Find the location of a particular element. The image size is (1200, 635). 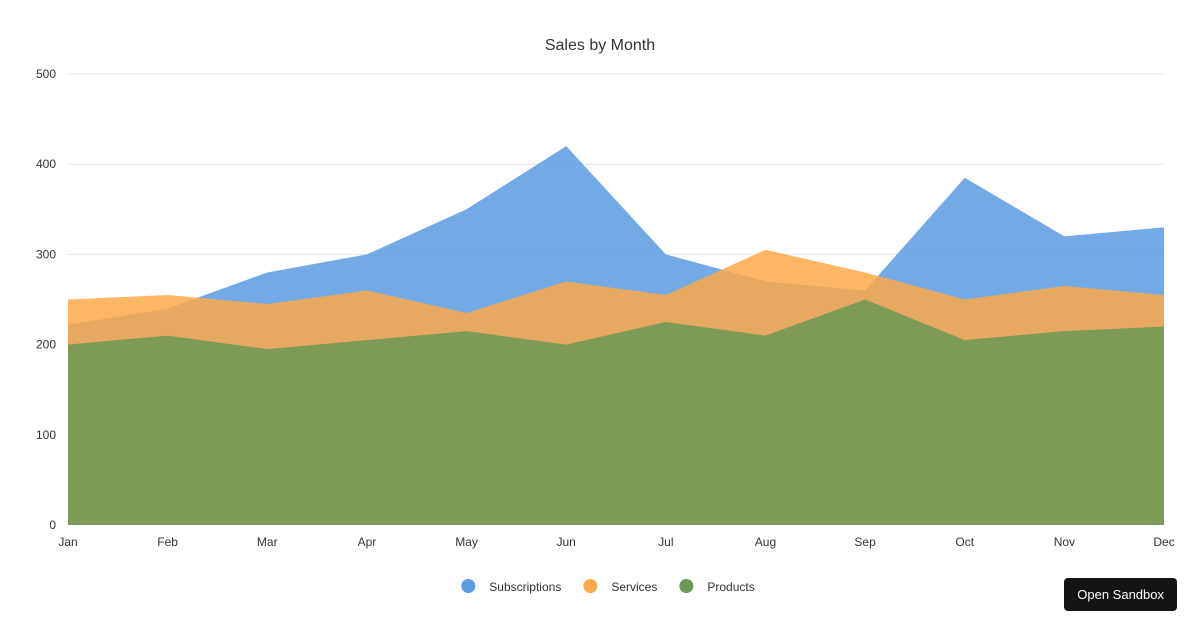

x-tick-label: Oct is located at coordinates (964, 542).